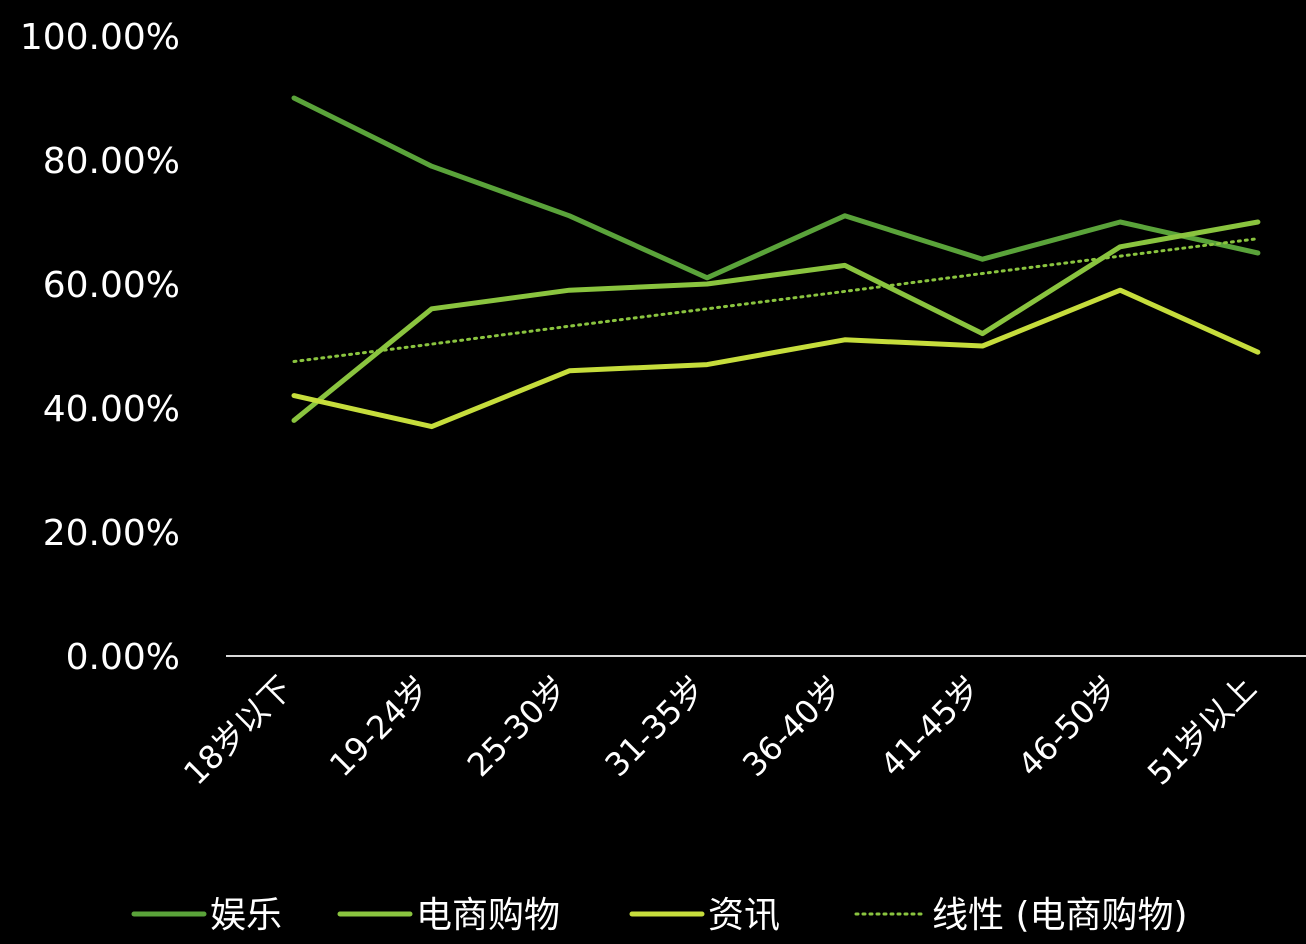  What do you see at coordinates (1060, 915) in the screenshot?
I see `legend-label-3: 线性 (电商购物)` at bounding box center [1060, 915].